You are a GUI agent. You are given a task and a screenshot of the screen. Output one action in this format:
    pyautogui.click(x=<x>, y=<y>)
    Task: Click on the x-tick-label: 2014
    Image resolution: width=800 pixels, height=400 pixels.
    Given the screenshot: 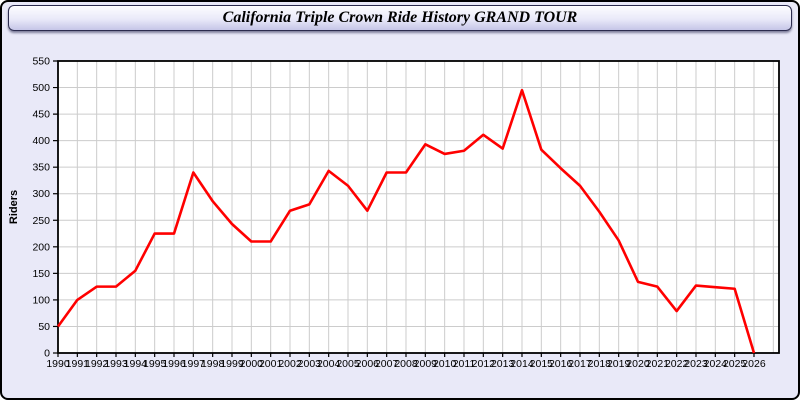 What is the action you would take?
    pyautogui.click(x=522, y=364)
    